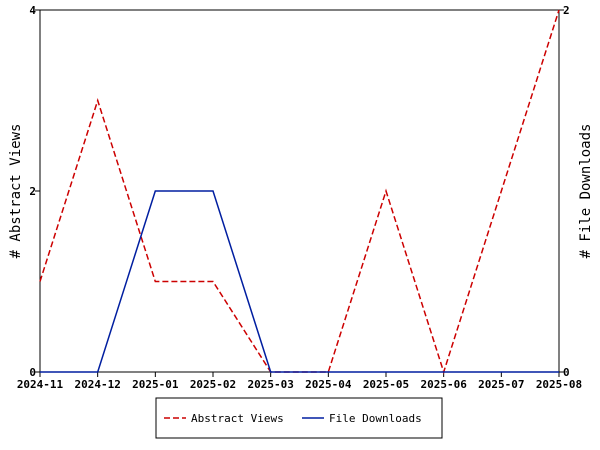 The height and width of the screenshot is (450, 600). I want to click on x-tick-label: 2025-05, so click(386, 384).